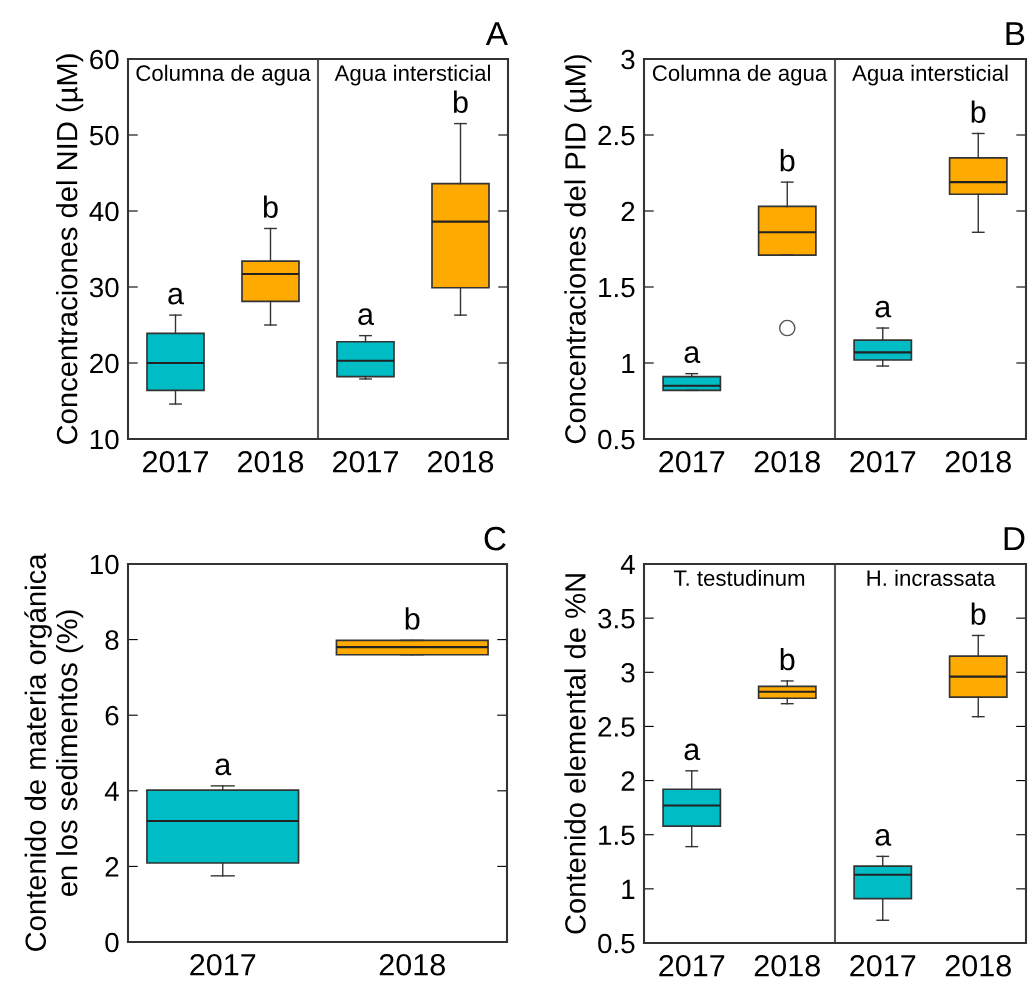  Describe the element at coordinates (112, 640) in the screenshot. I see `y-tick-label: 8` at that location.